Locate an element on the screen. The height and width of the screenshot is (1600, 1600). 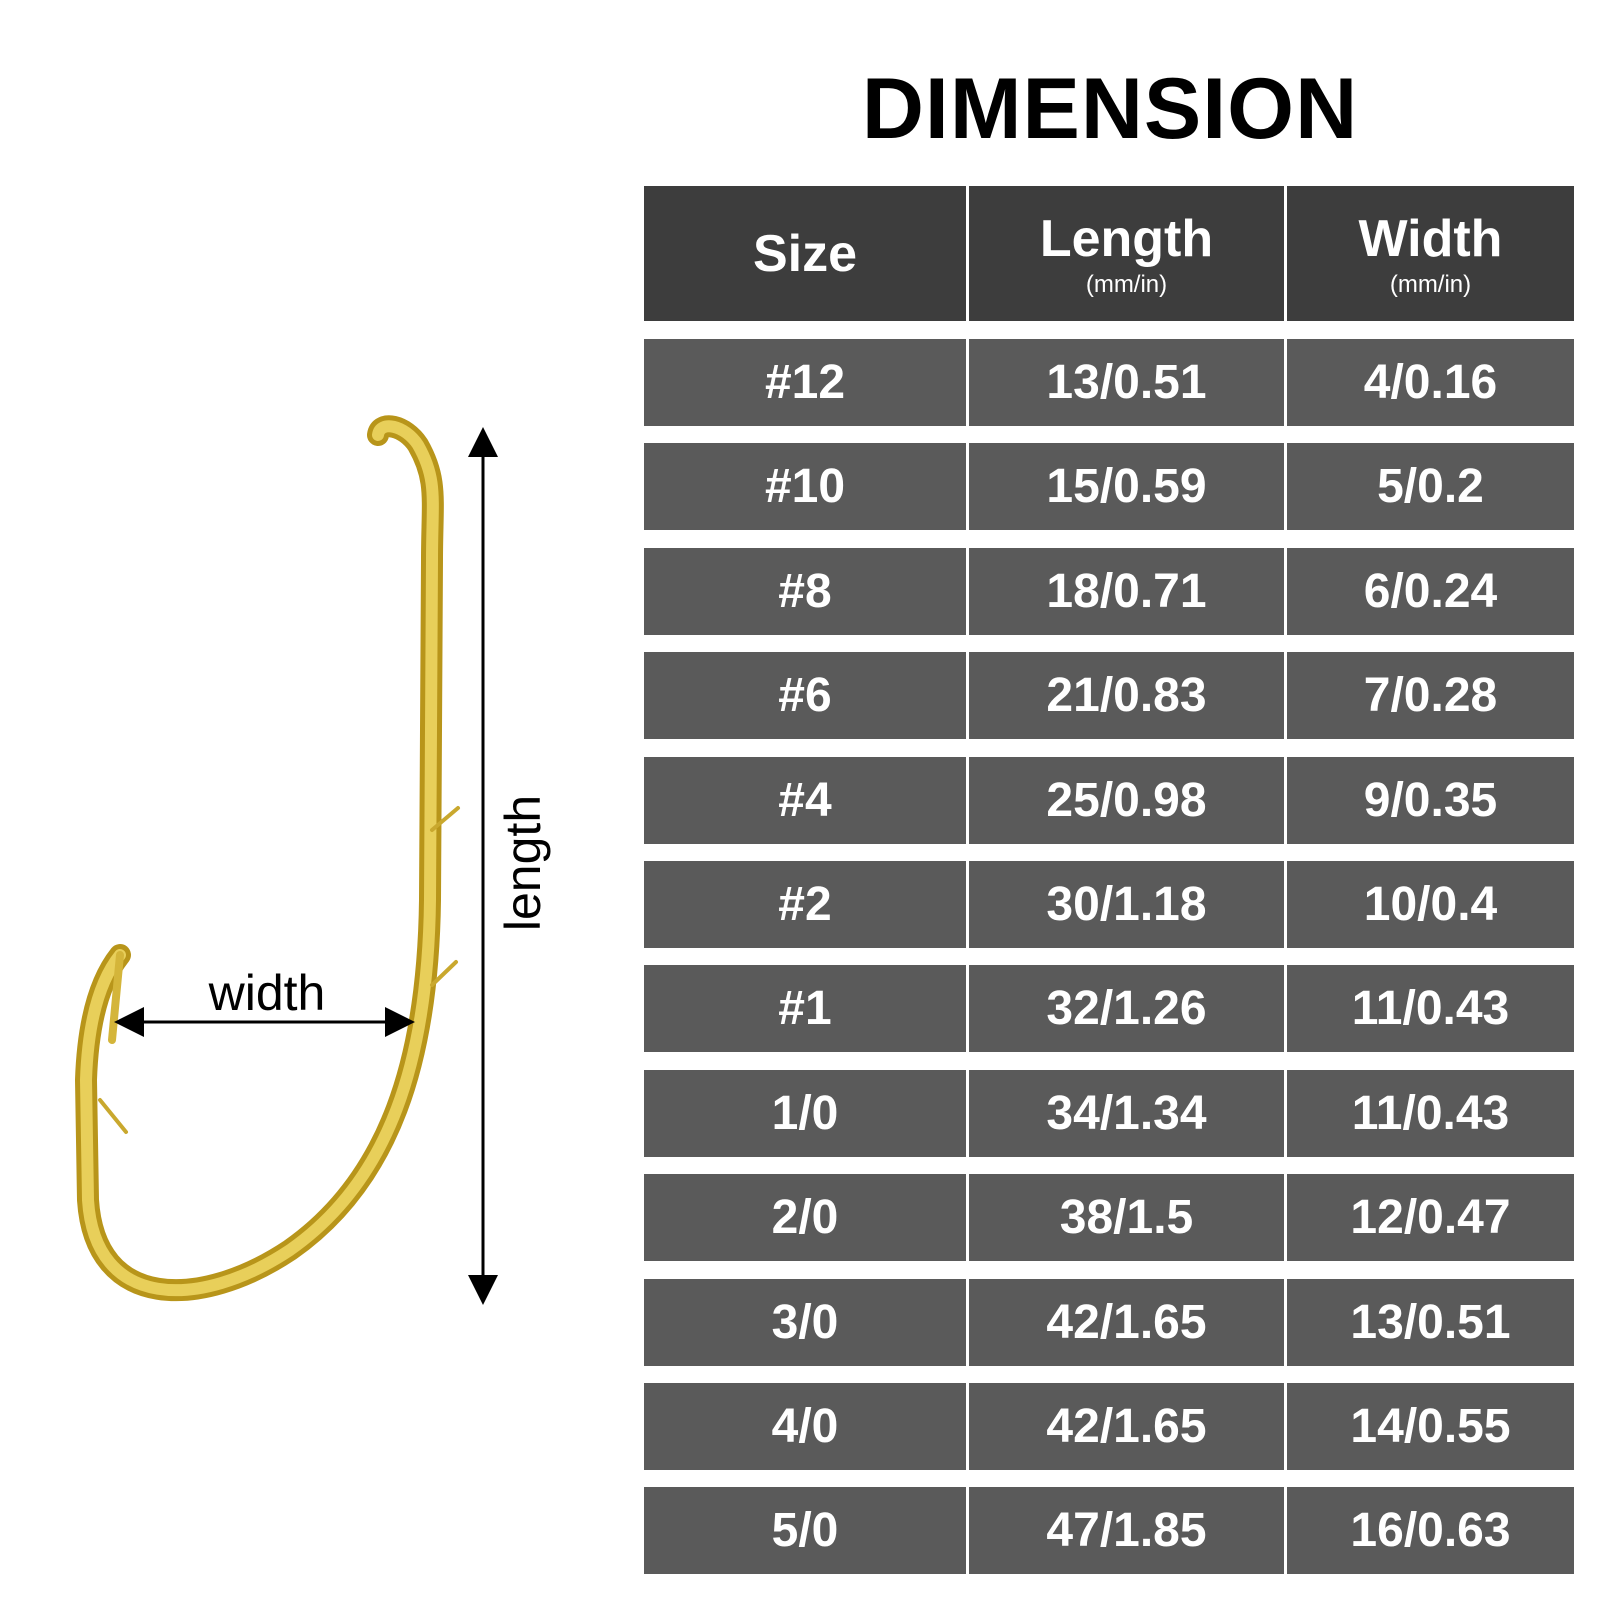
table-cell: 16/0.63 is located at coordinates (1430, 1531).